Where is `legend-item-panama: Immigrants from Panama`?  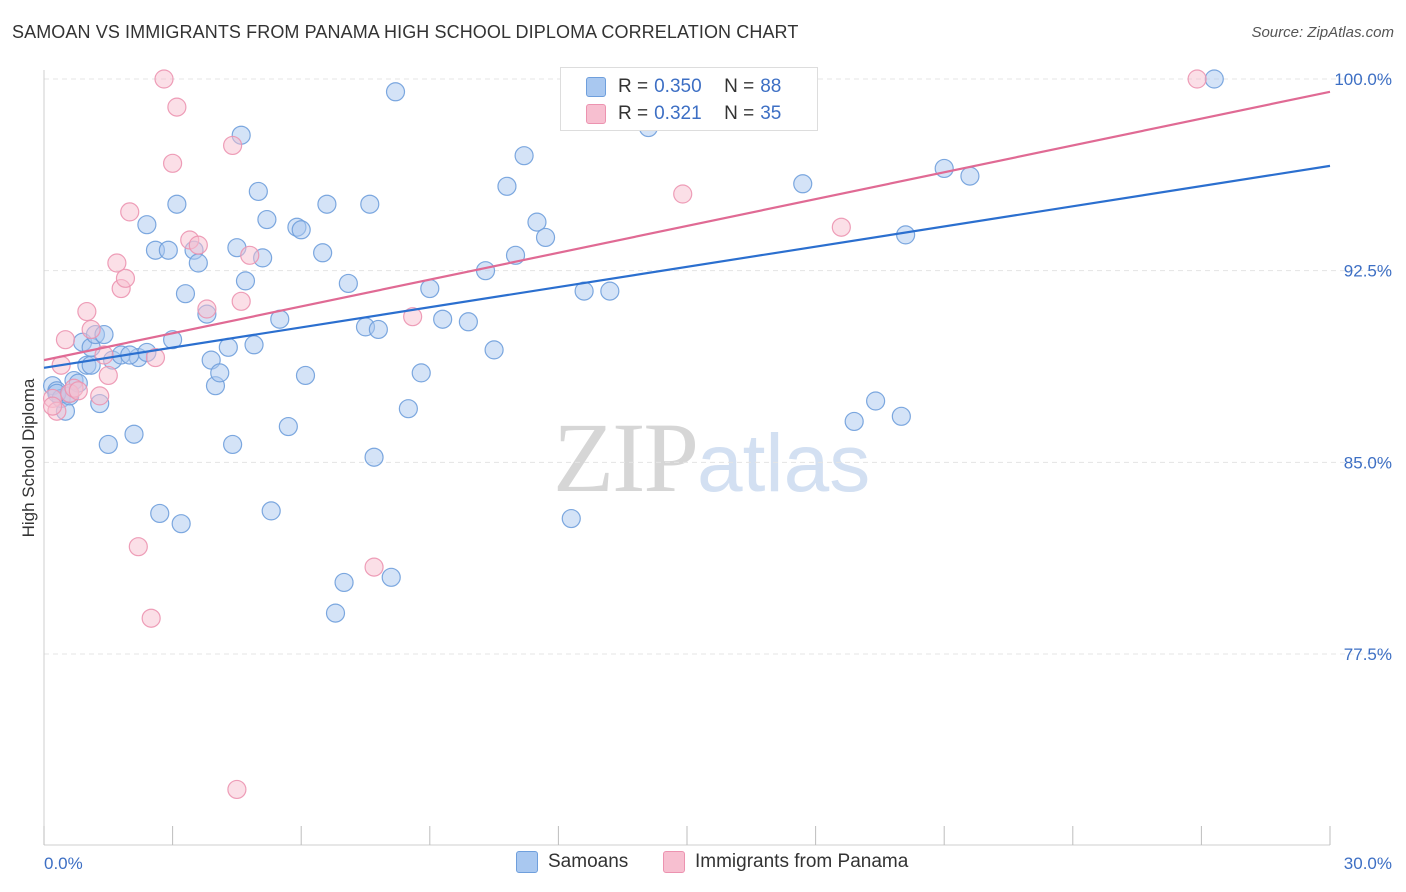
legend-item-panama: Immigrants from Panama is located at coordinates (785, 862).